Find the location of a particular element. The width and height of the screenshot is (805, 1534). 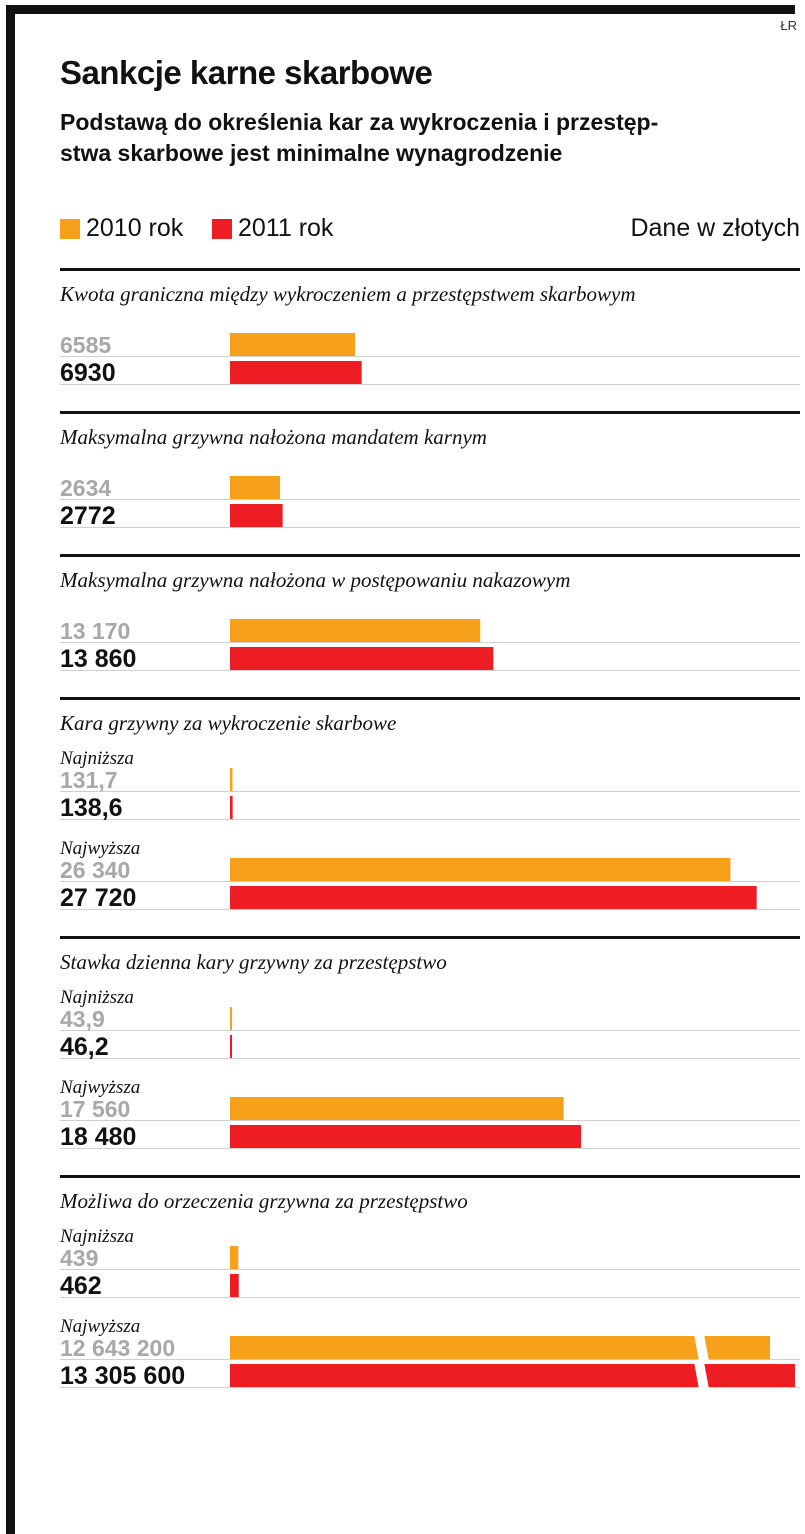

value-label-2011: 46,2 is located at coordinates (84, 1047).